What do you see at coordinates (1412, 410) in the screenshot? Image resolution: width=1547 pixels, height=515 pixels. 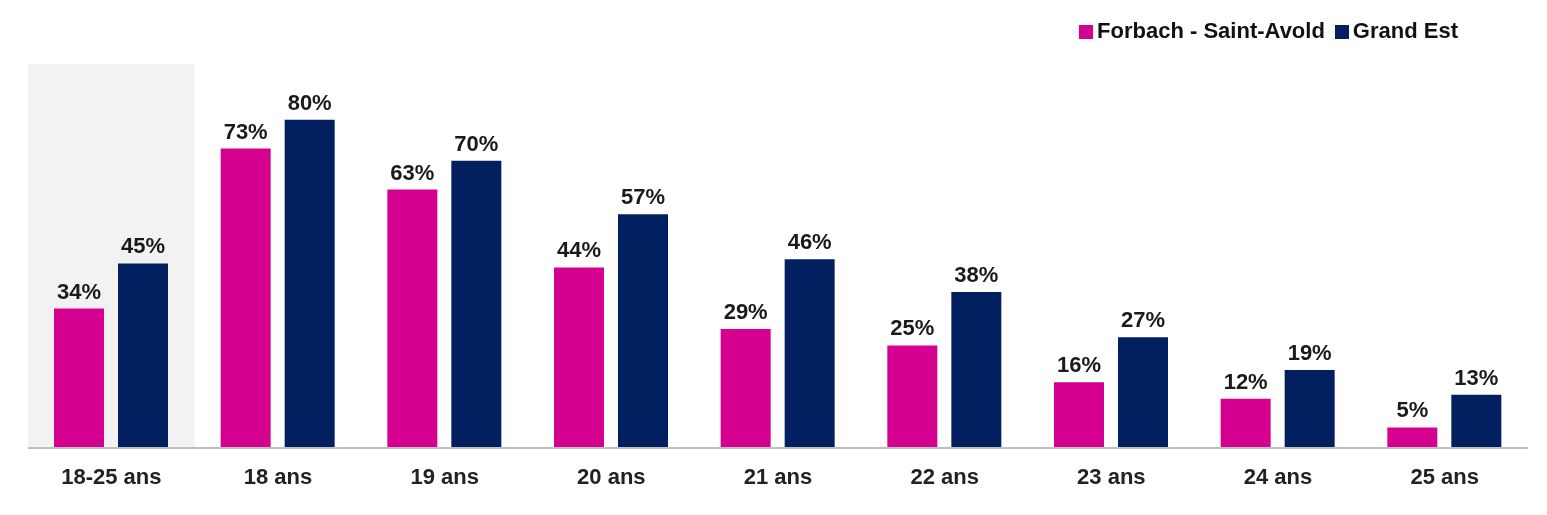 I see `data-label: 5%` at bounding box center [1412, 410].